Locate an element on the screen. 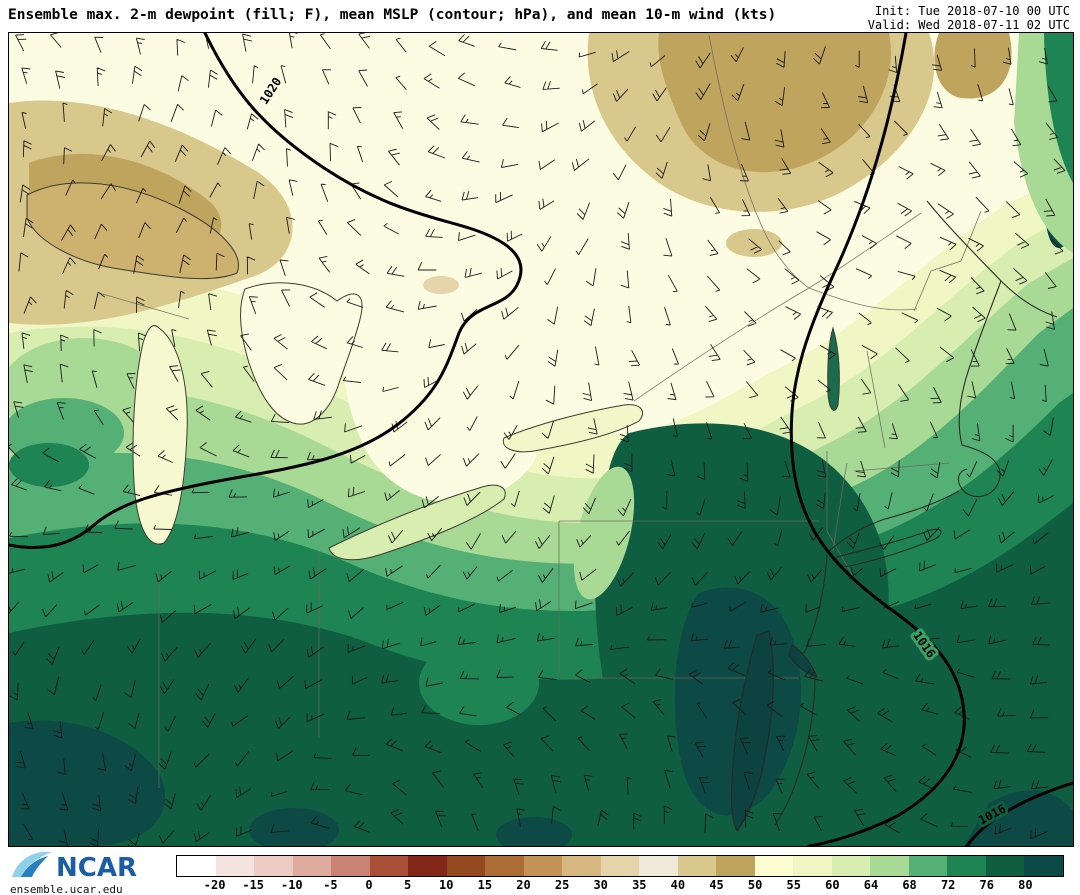  colorbar-tick-label: 40 is located at coordinates (678, 885).